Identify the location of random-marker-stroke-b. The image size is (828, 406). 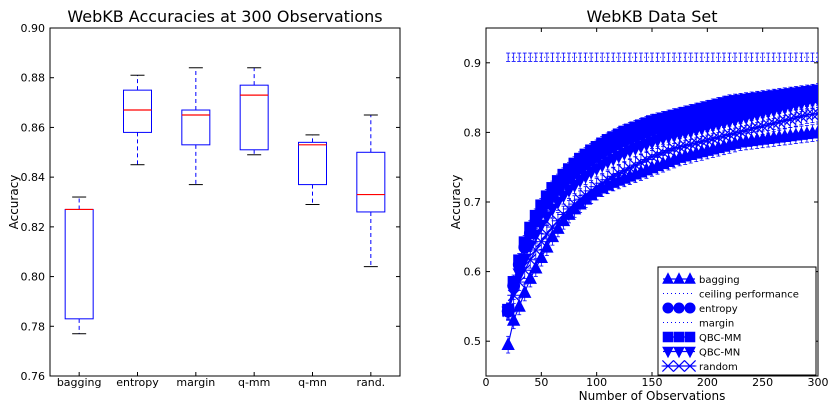
(815, 116).